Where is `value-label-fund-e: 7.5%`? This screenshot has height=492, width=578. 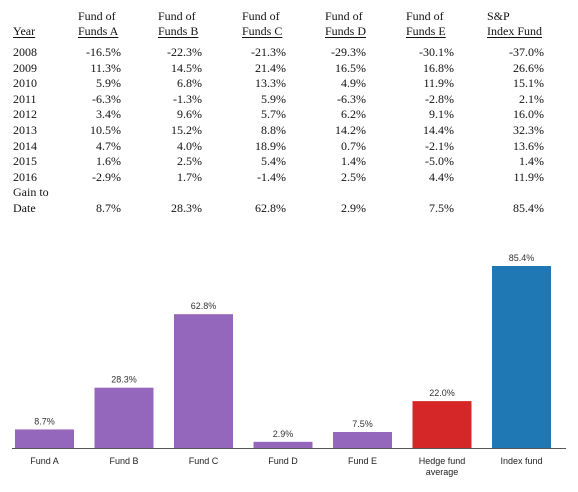 value-label-fund-e: 7.5% is located at coordinates (362, 424).